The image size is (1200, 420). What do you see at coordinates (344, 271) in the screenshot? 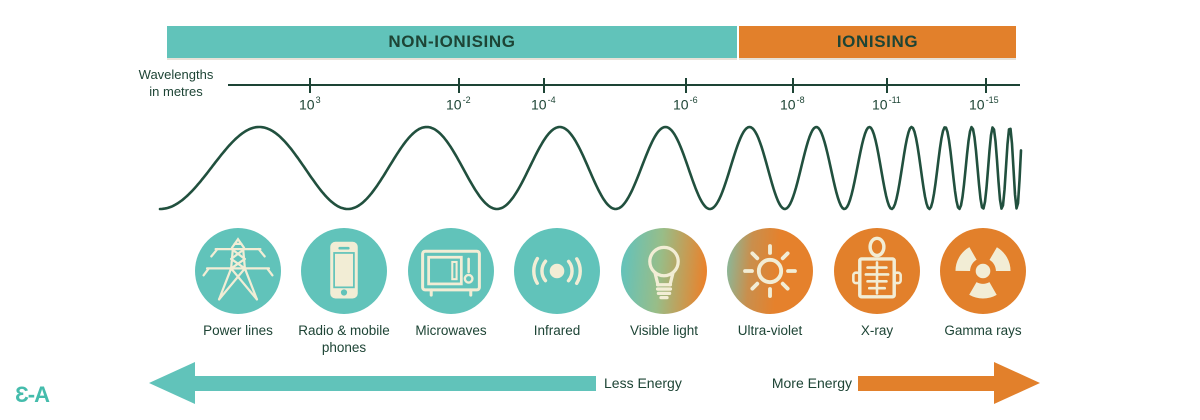
I see `mobile-phone-icon` at bounding box center [344, 271].